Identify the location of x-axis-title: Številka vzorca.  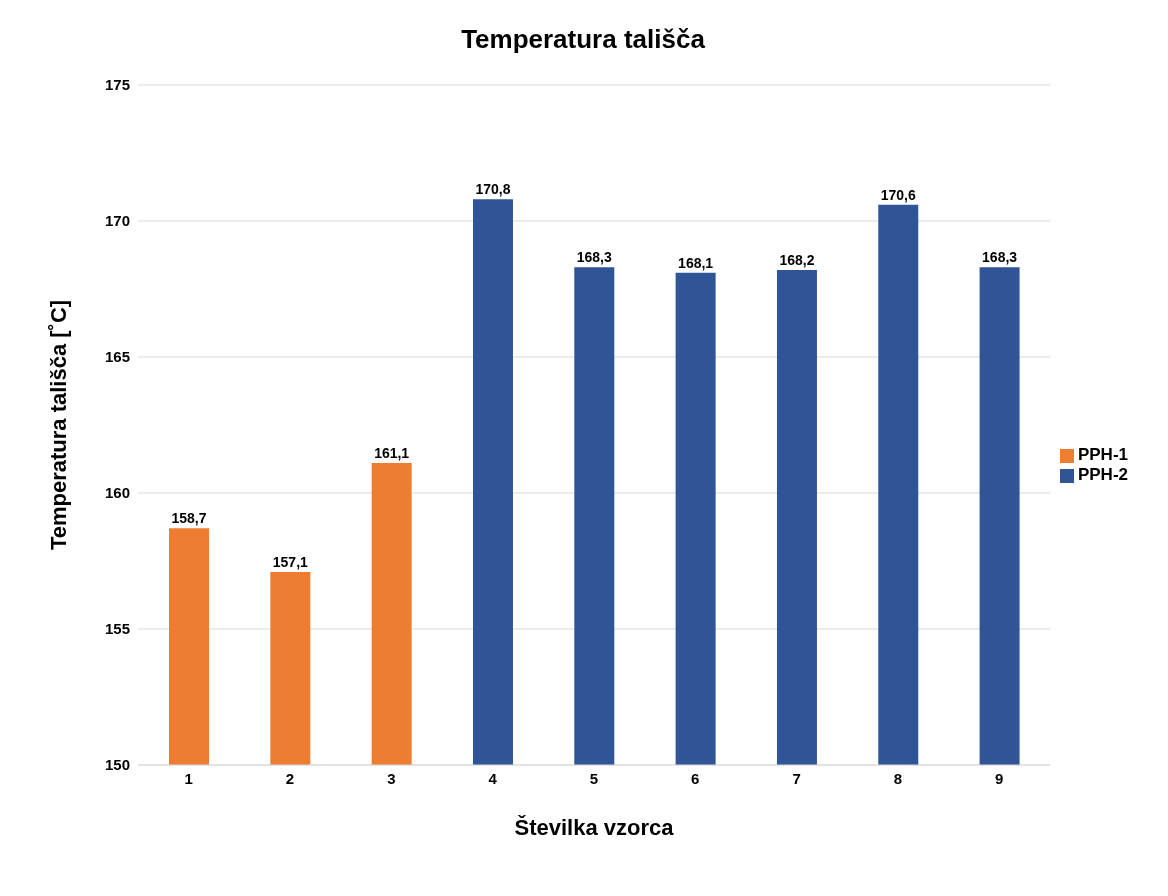
(594, 827).